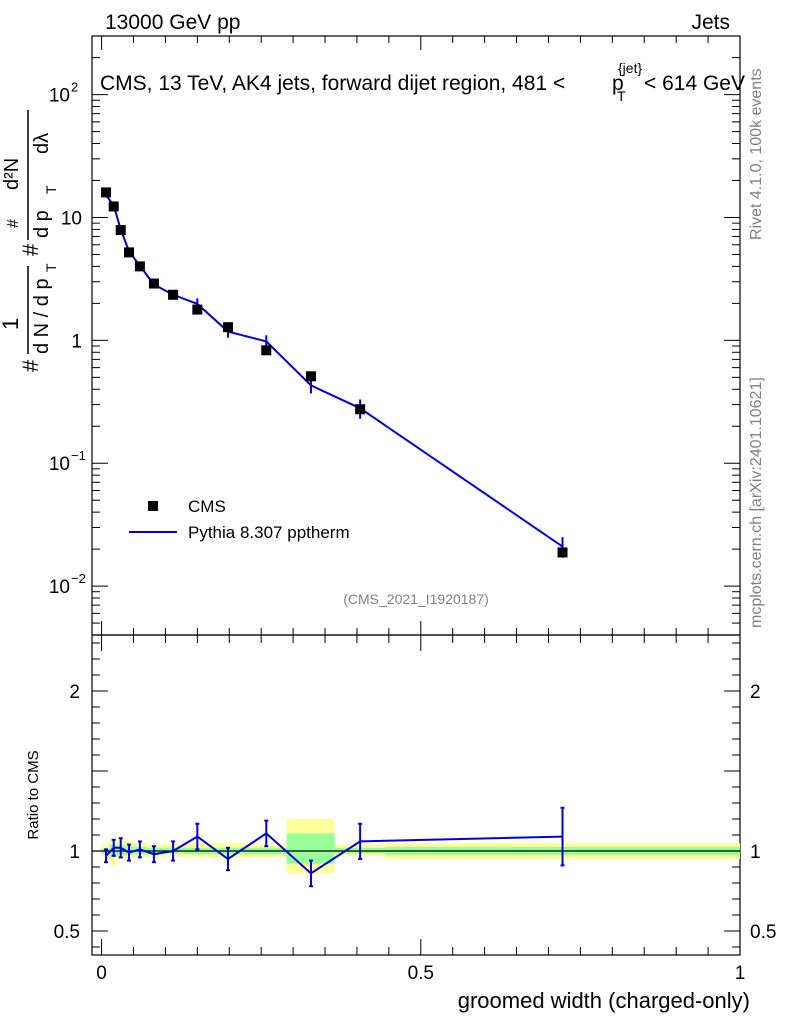  Describe the element at coordinates (51, 267) in the screenshot. I see `ylabel-den-sub: T` at that location.